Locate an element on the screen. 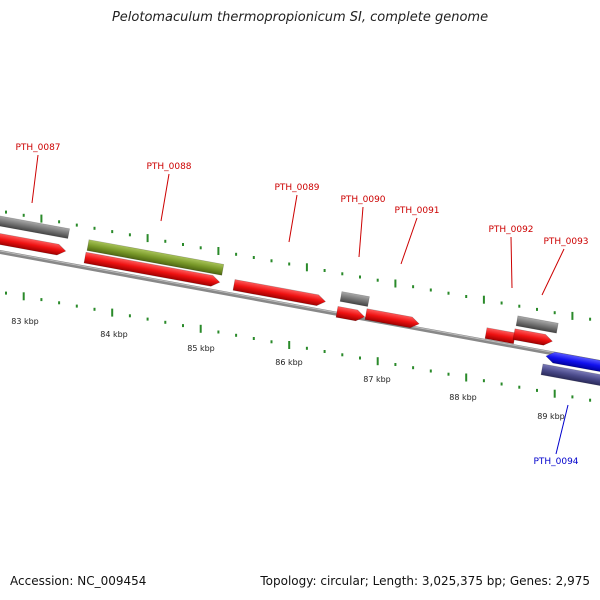  cds-arrow-reverse is located at coordinates (572, 362).